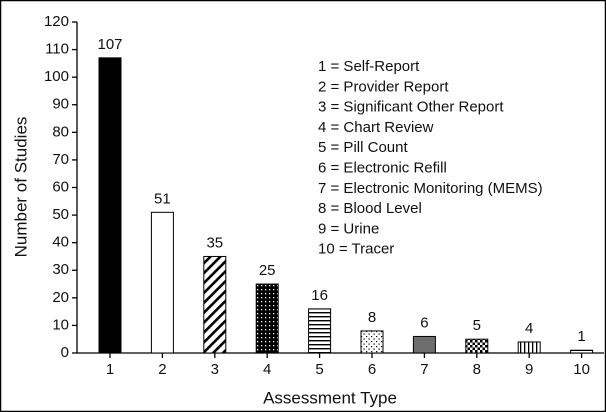 Image resolution: width=606 pixels, height=412 pixels. What do you see at coordinates (60, 297) in the screenshot?
I see `y-tick-label: 20` at bounding box center [60, 297].